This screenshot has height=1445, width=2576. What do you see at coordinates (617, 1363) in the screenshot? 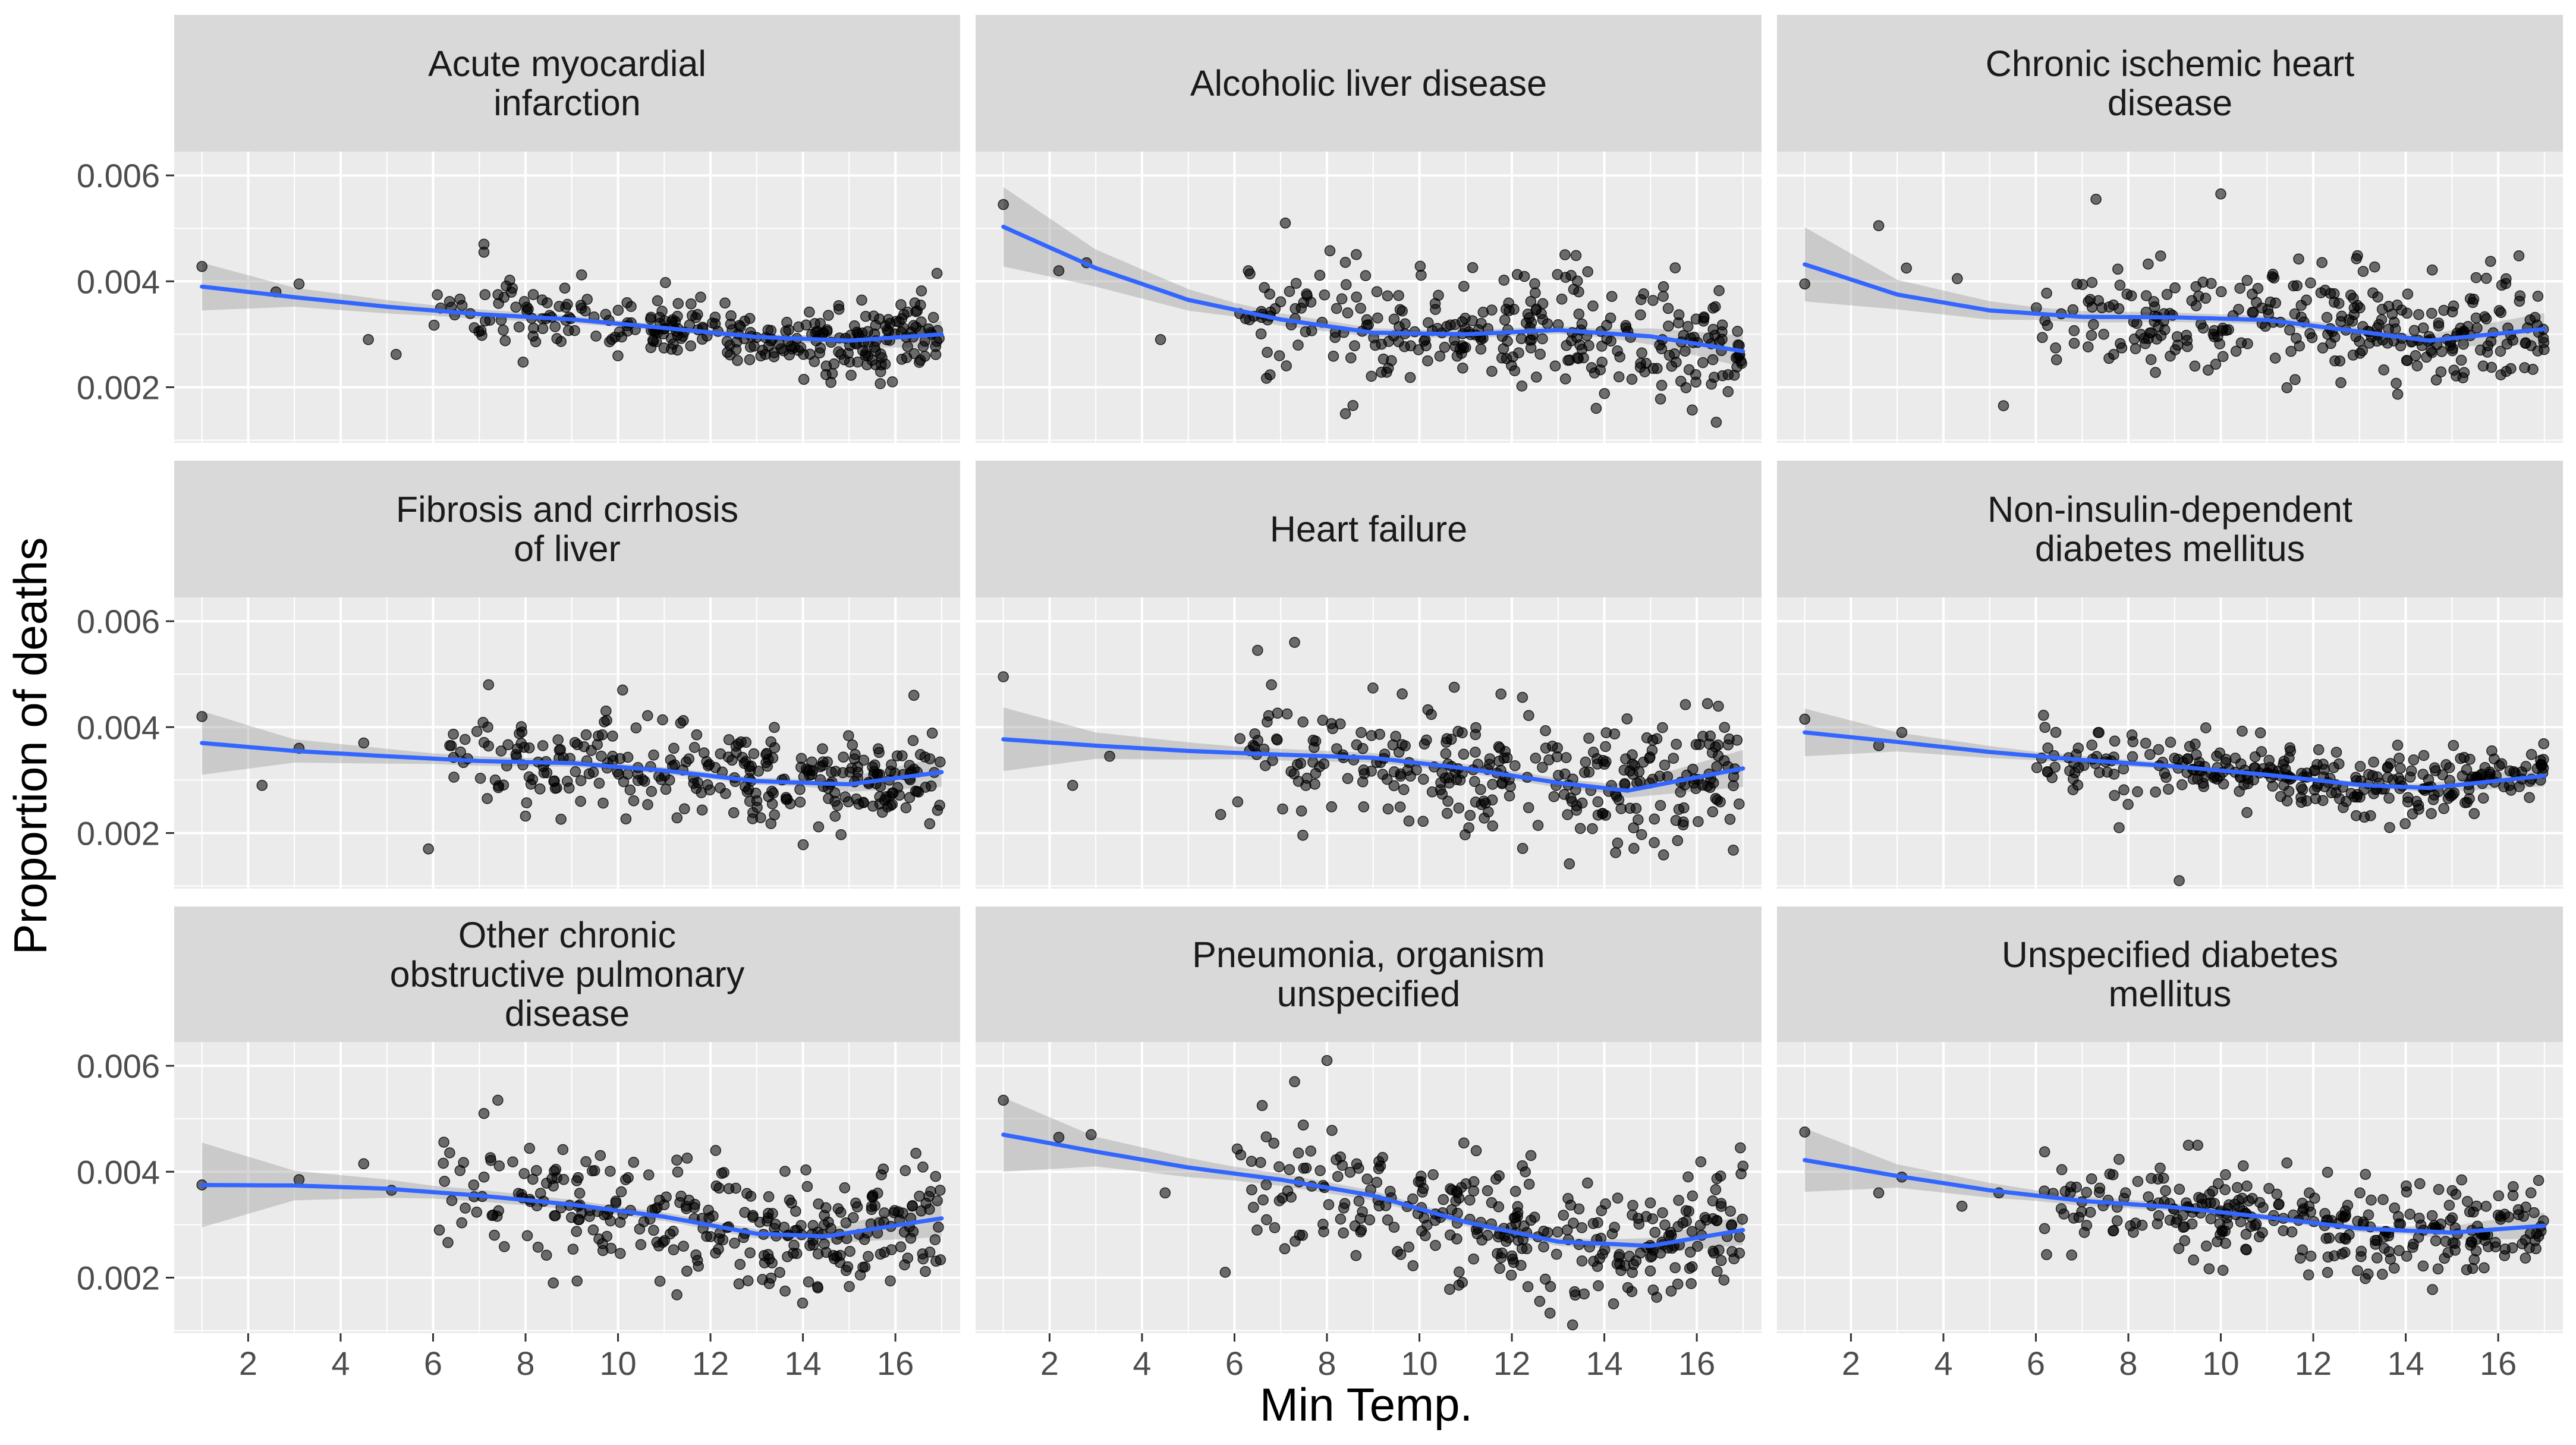
I see `x-tick-label: 10` at bounding box center [617, 1363].